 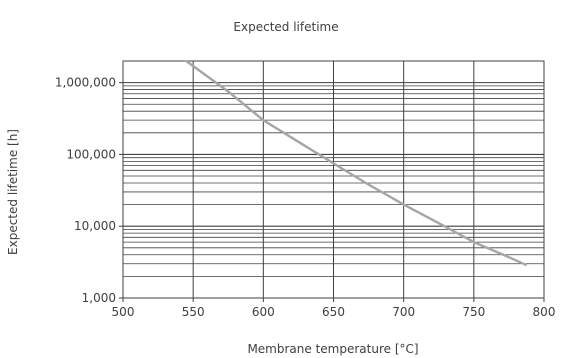 What do you see at coordinates (193, 312) in the screenshot?
I see `x-tick-label: 550` at bounding box center [193, 312].